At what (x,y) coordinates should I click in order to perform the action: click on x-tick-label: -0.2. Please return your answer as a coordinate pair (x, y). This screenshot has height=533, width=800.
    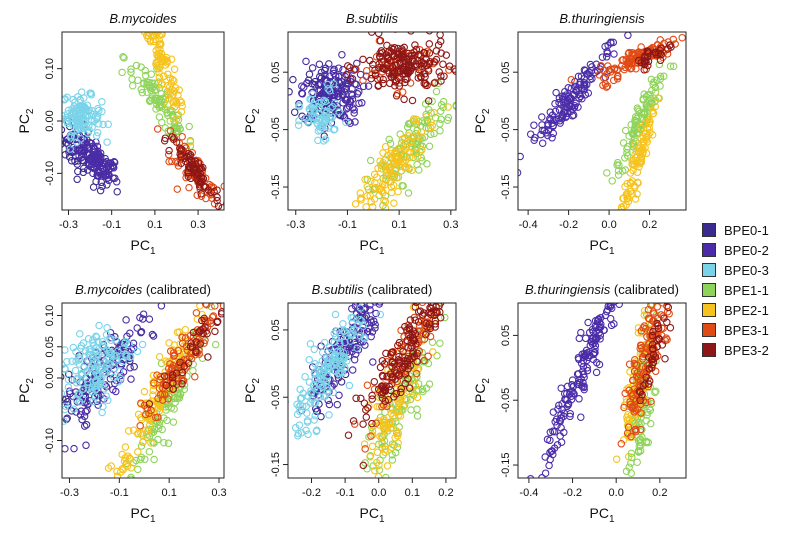
    Looking at the image, I should click on (572, 493).